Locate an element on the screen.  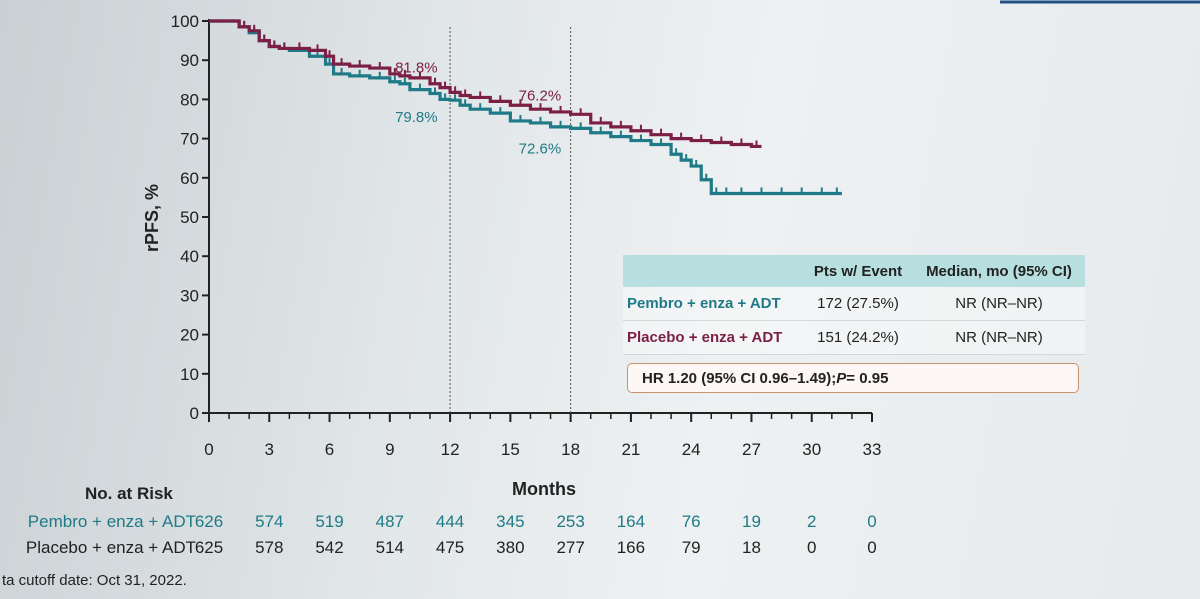
summary-header: Pts w/ Event Median, mo (95% CI) is located at coordinates (854, 271).